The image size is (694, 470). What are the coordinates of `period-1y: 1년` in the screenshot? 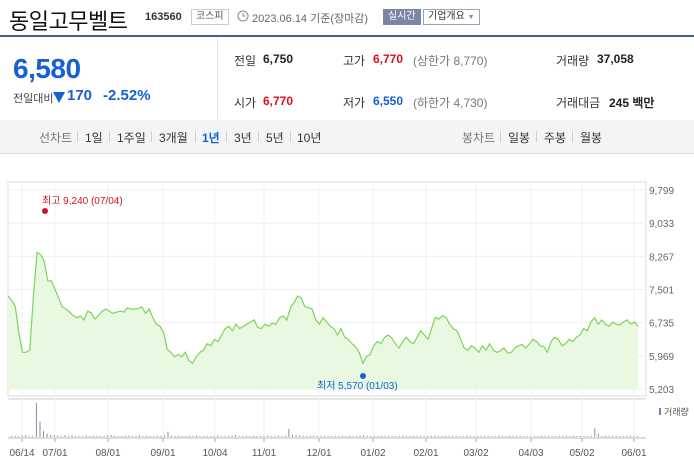 It's located at (211, 138).